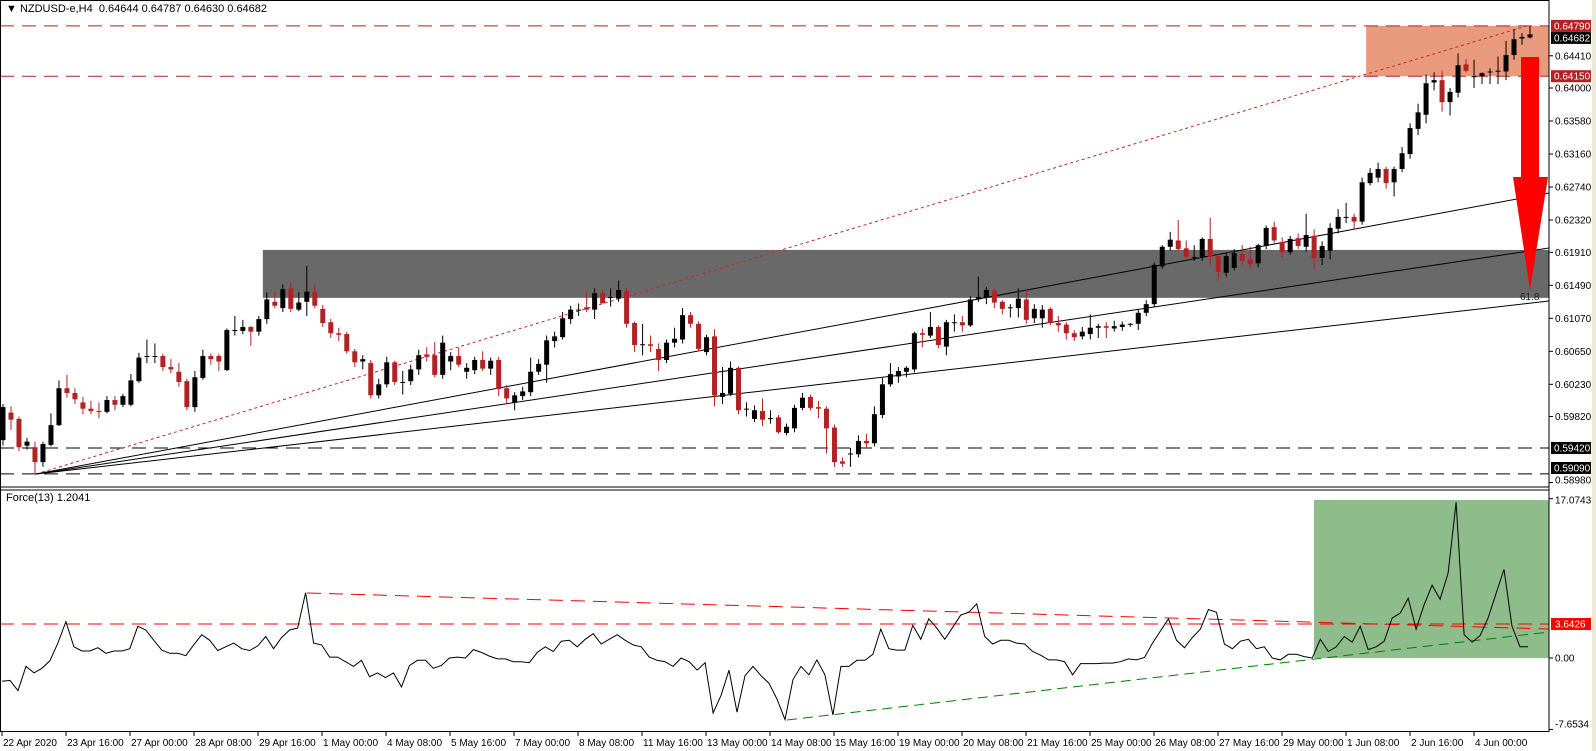 The image size is (1596, 751). What do you see at coordinates (865, 743) in the screenshot?
I see `time-tick-label: 15 May 16:00` at bounding box center [865, 743].